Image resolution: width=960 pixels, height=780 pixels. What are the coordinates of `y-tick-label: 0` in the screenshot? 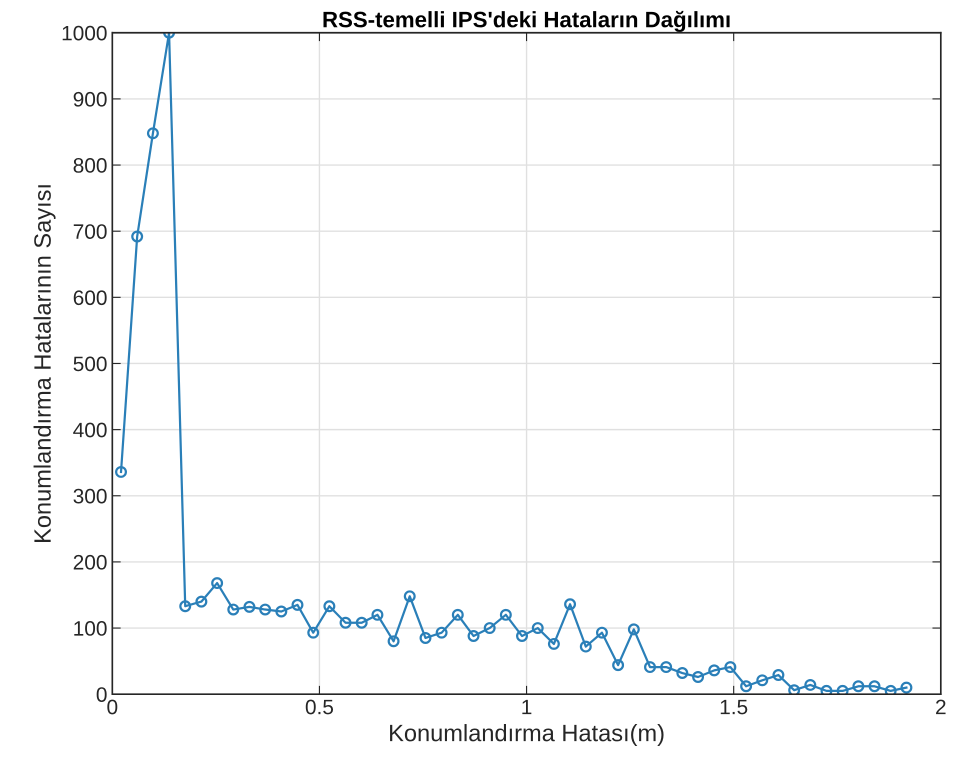 It's located at (101, 694).